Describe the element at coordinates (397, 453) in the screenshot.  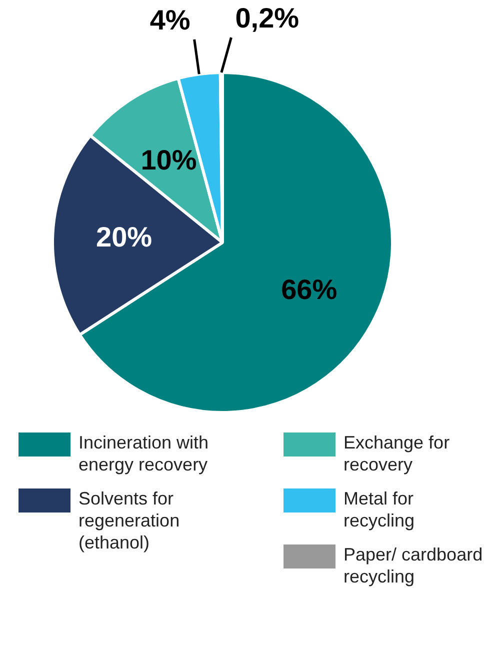
I see `legend-label: Exchange for recovery` at that location.